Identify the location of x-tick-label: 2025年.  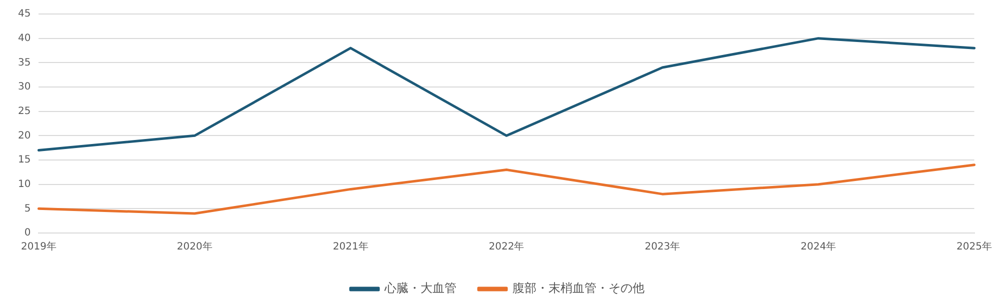
(974, 246).